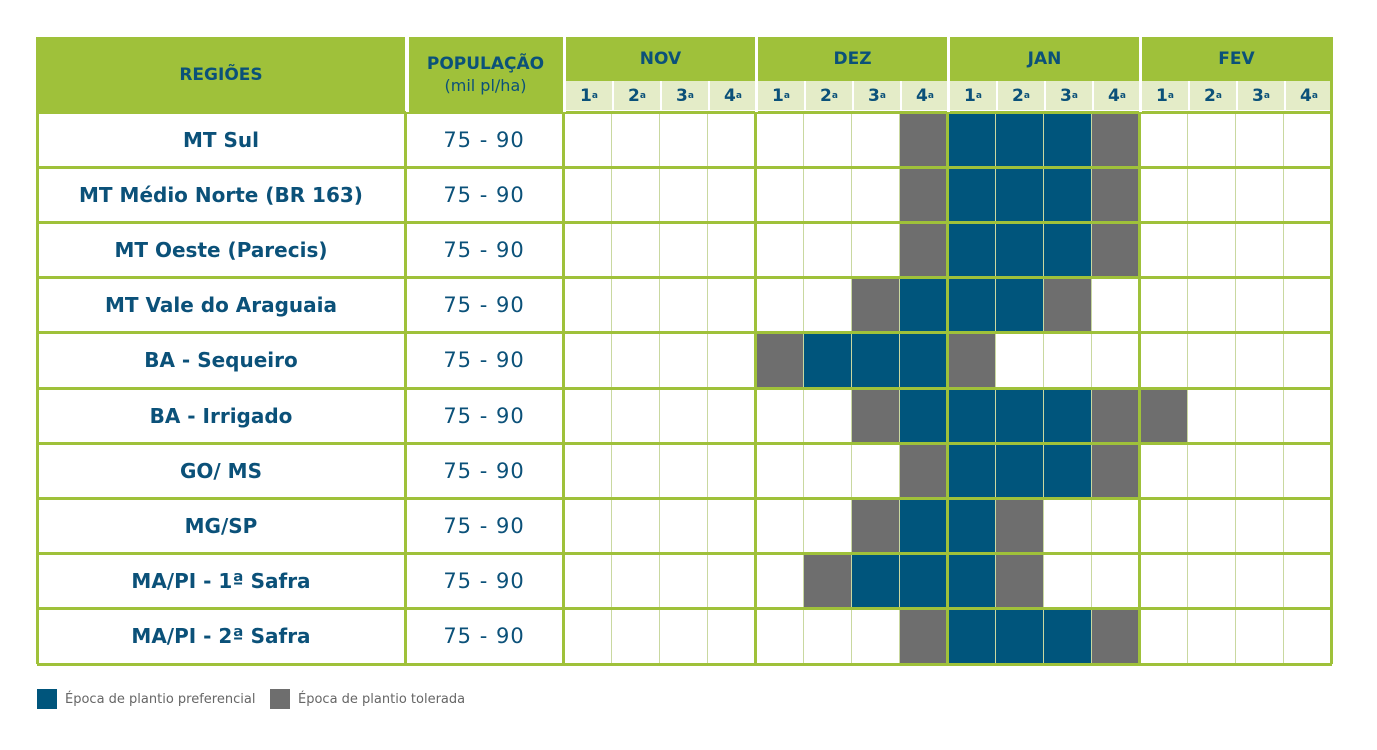 The image size is (1377, 750). Describe the element at coordinates (221, 470) in the screenshot. I see `region-name: GO/ MS` at that location.